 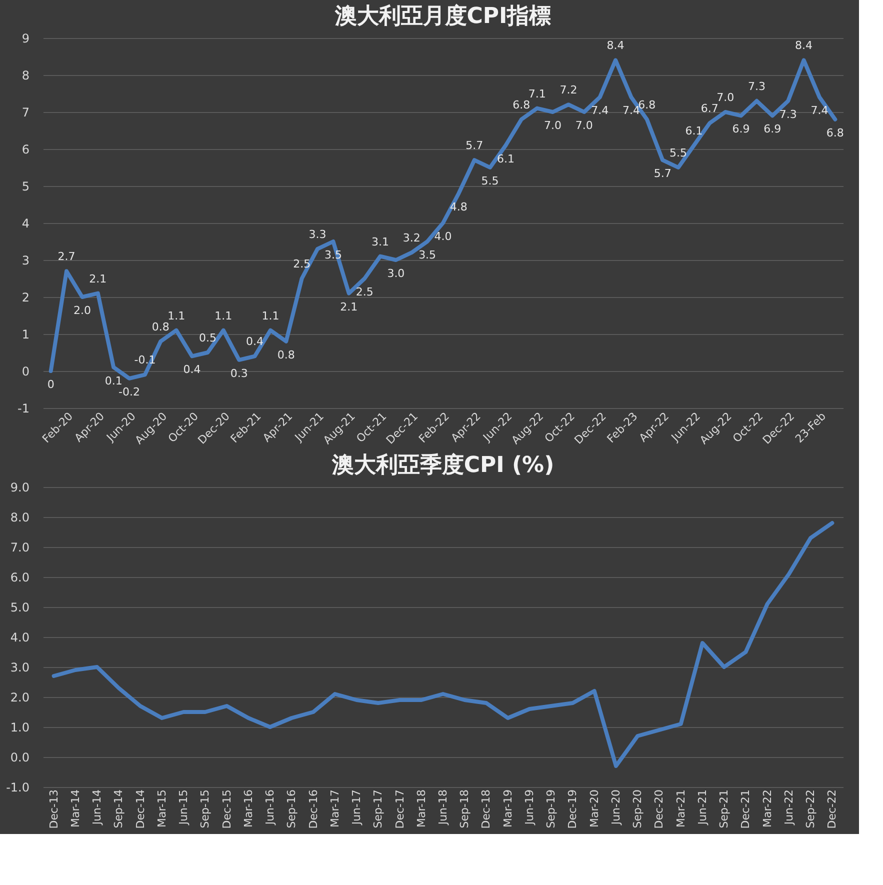 What do you see at coordinates (26, 187) in the screenshot?
I see `y-tick-label: 5` at bounding box center [26, 187].